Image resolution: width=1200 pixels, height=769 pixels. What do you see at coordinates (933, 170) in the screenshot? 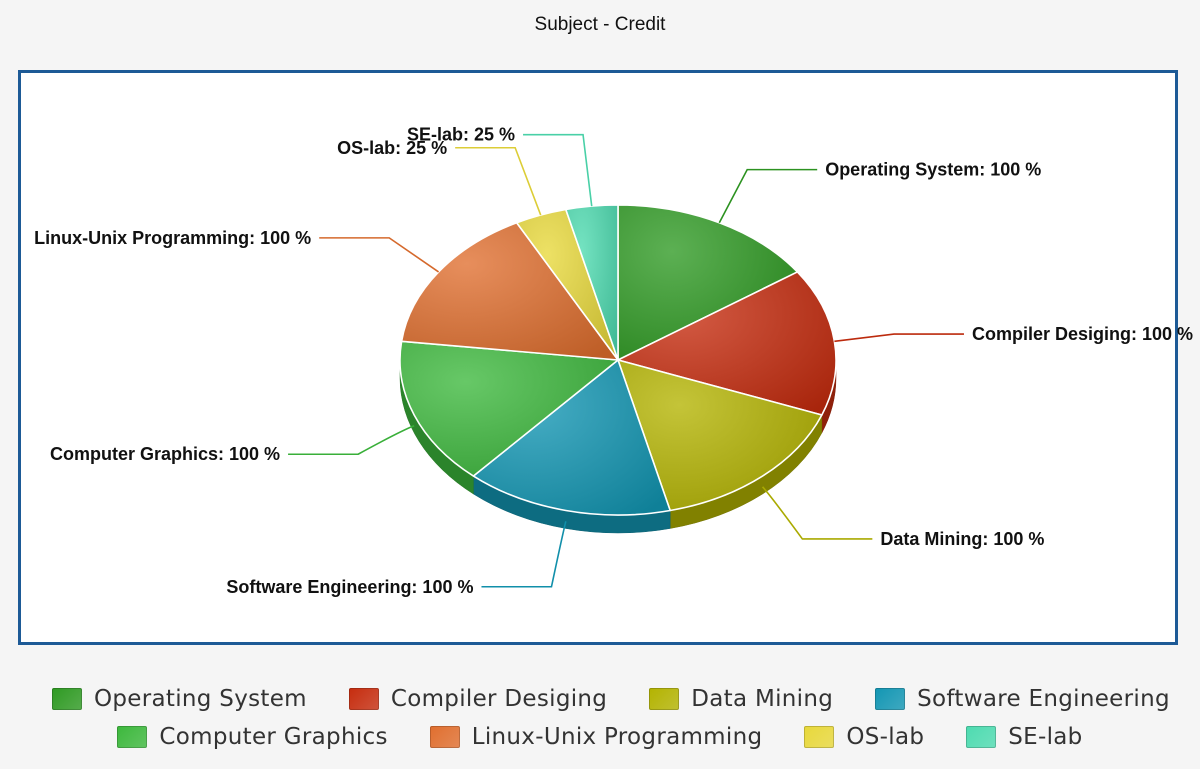
I see `slice-label-operating-system: Operating System: 100 %` at bounding box center [933, 170].